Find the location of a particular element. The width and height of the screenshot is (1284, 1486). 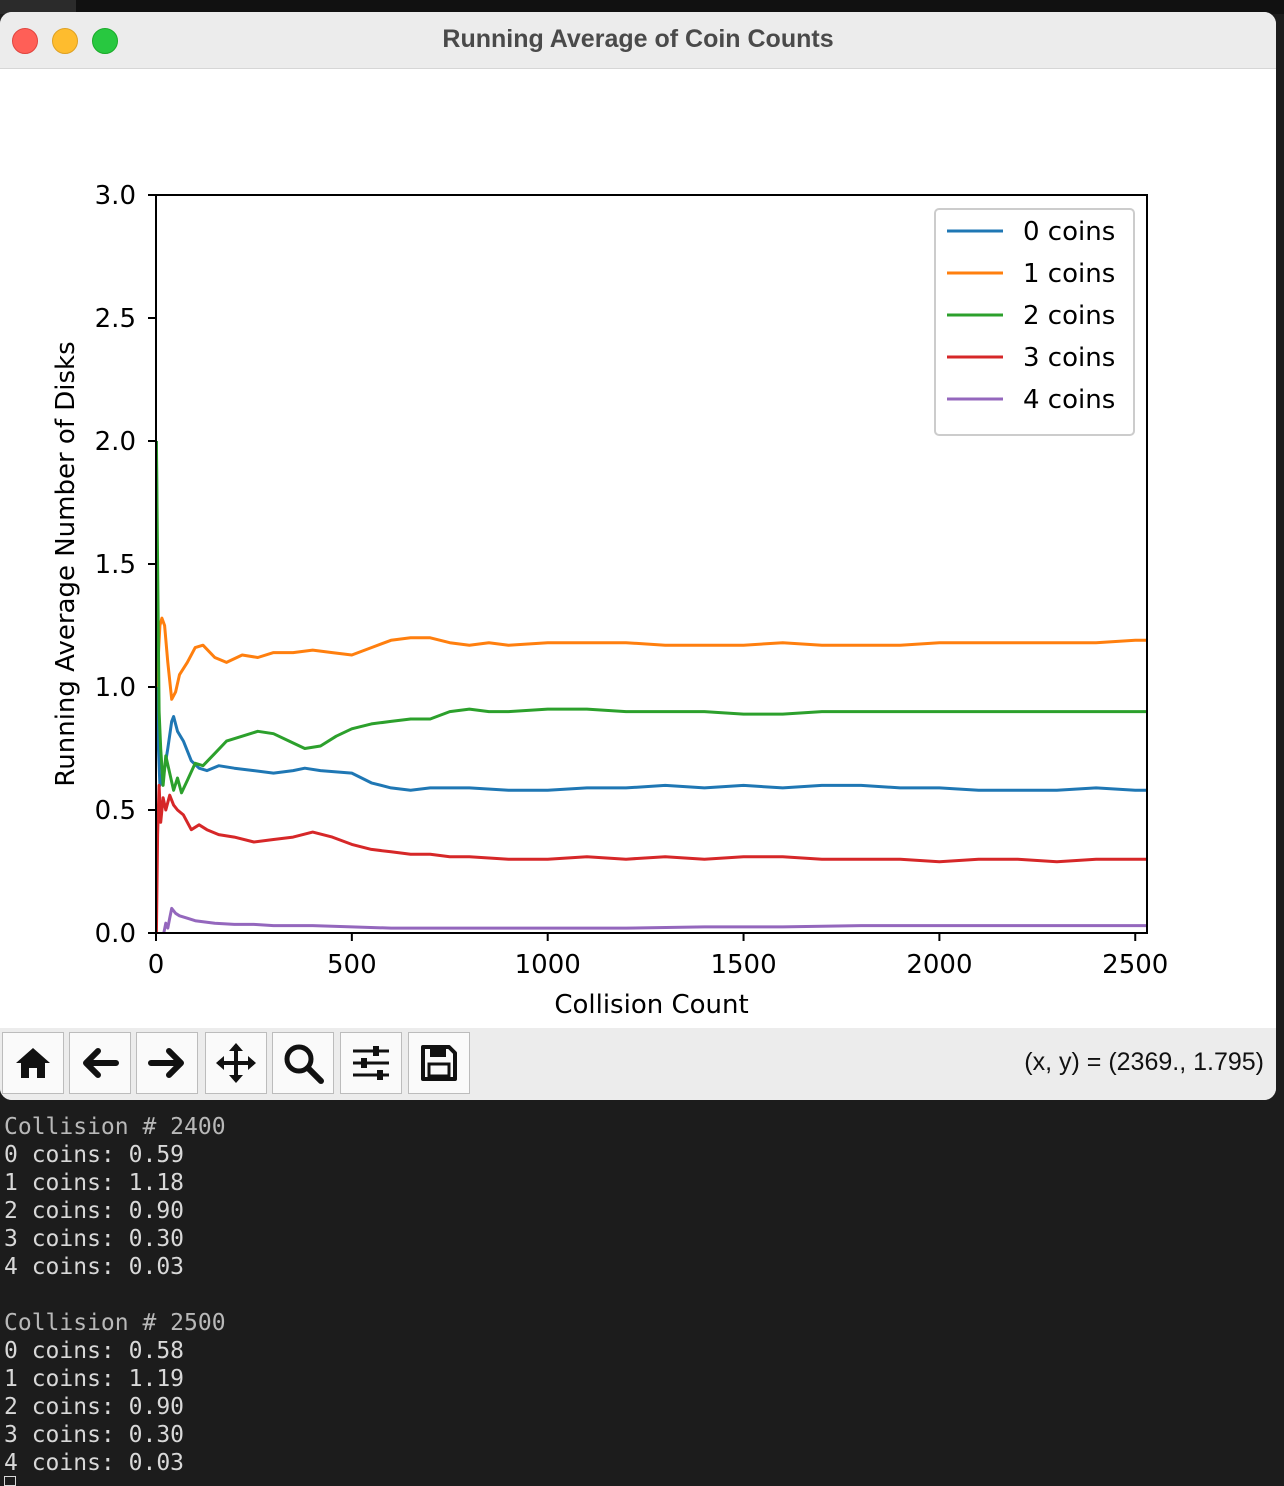

zoom-button is located at coordinates (303, 1063).